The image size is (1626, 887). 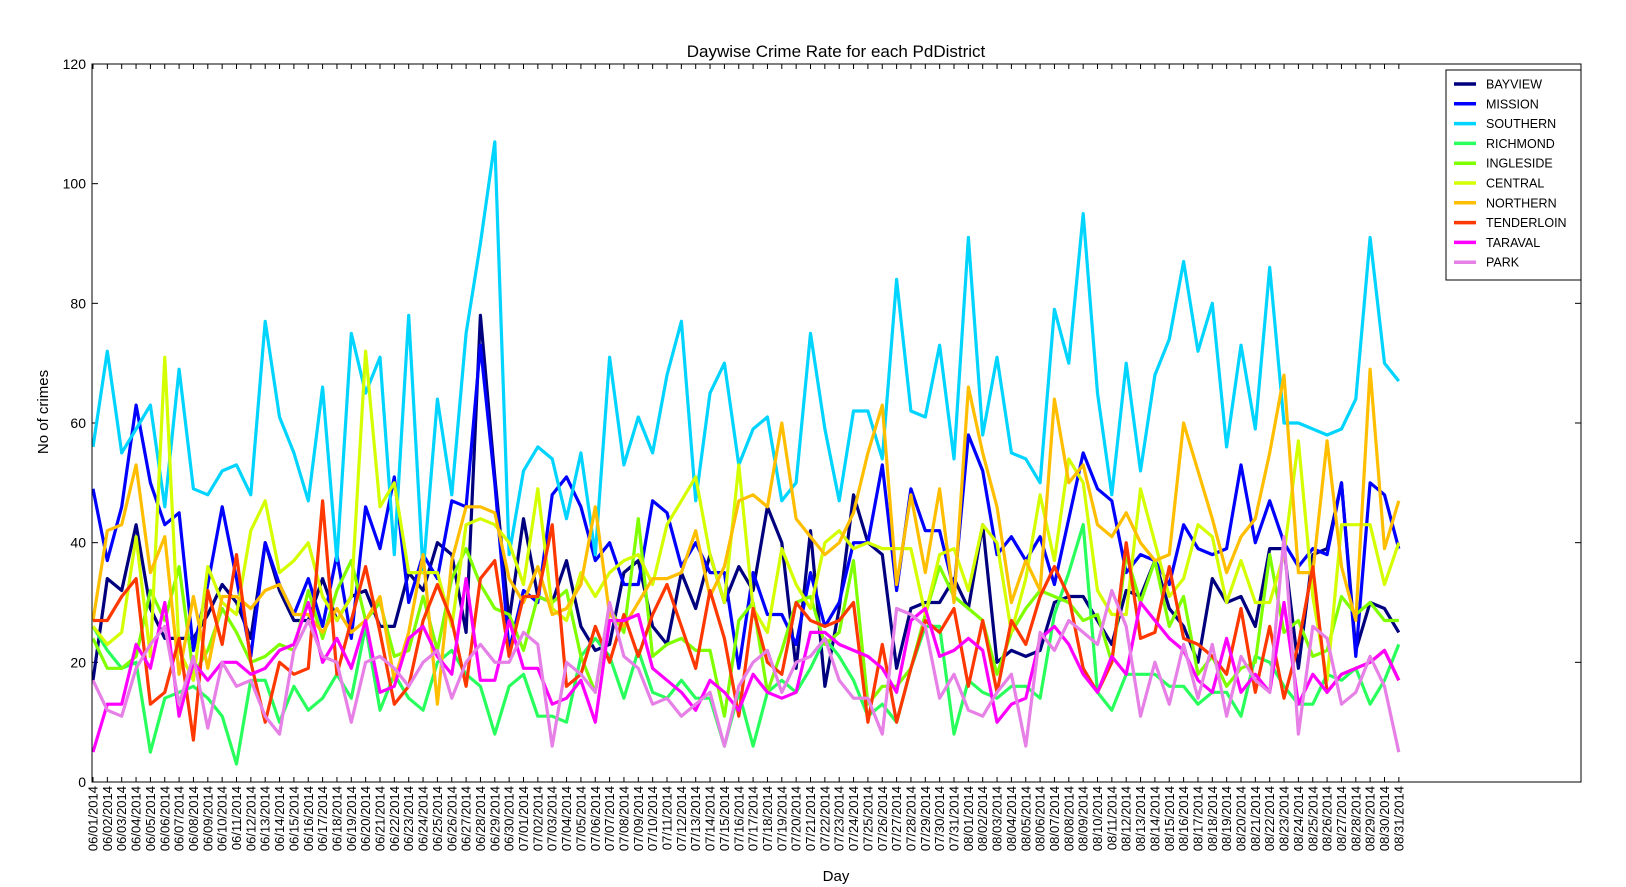 I want to click on x-tick-label: 07/10/2014, so click(x=652, y=818).